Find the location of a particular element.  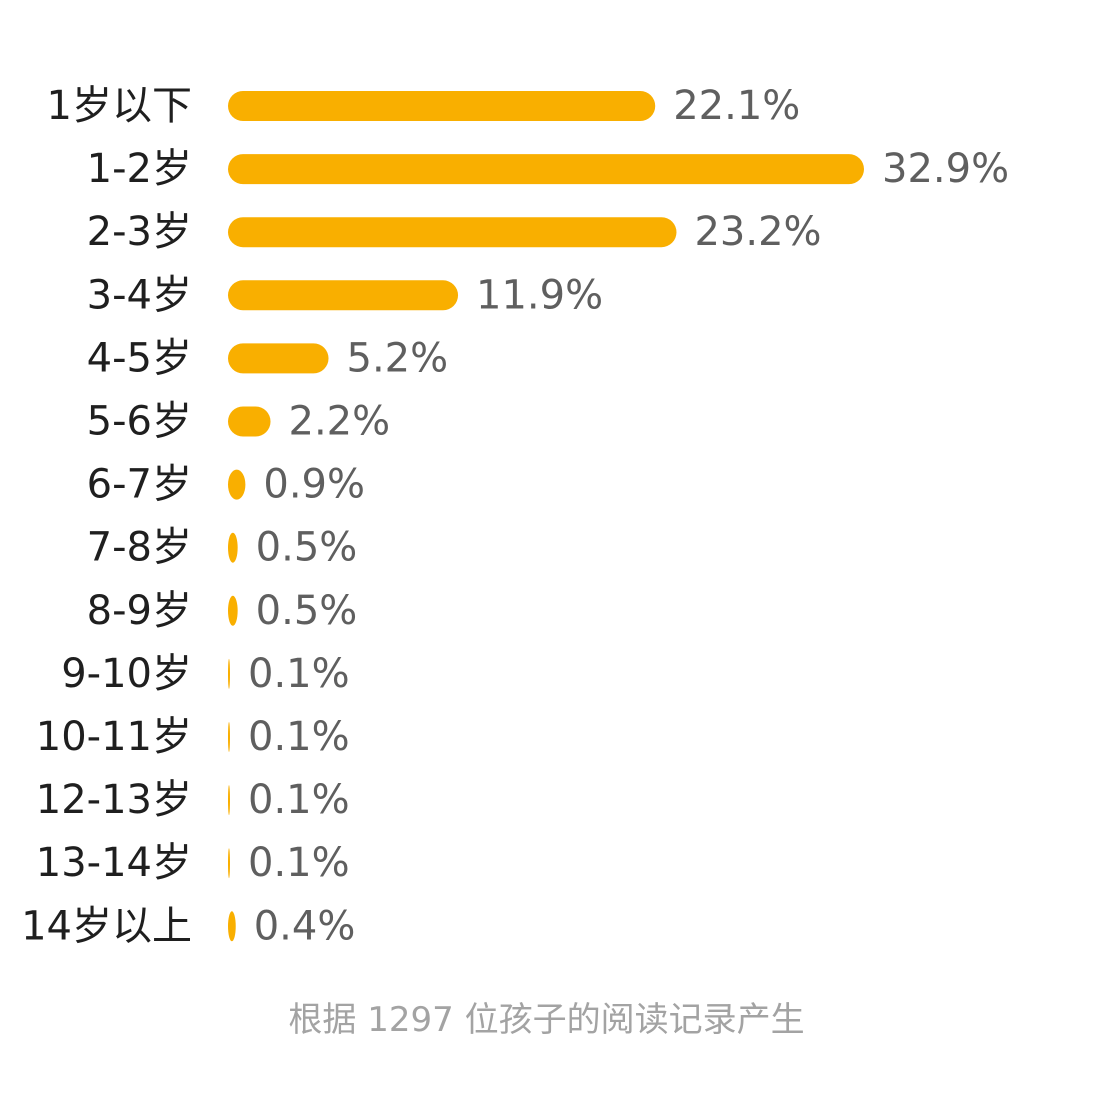

category-label: 4-5岁 is located at coordinates (139, 358).